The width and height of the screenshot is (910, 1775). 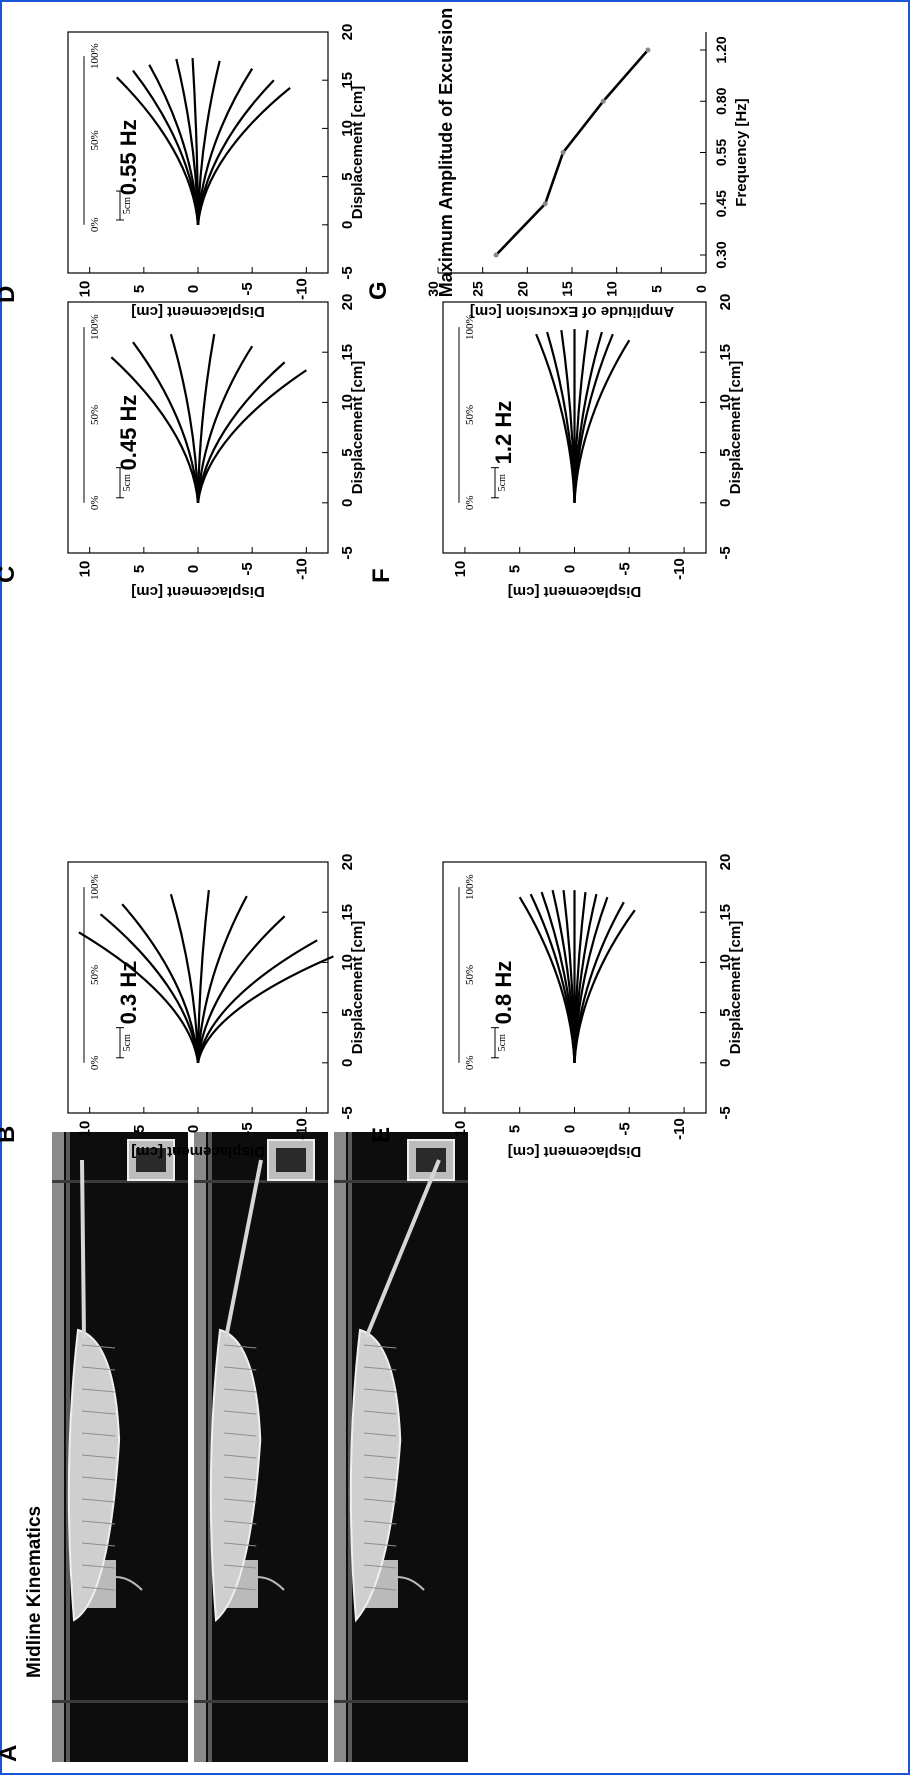 I want to click on x-tick-label: 0, so click(x=347, y=225).